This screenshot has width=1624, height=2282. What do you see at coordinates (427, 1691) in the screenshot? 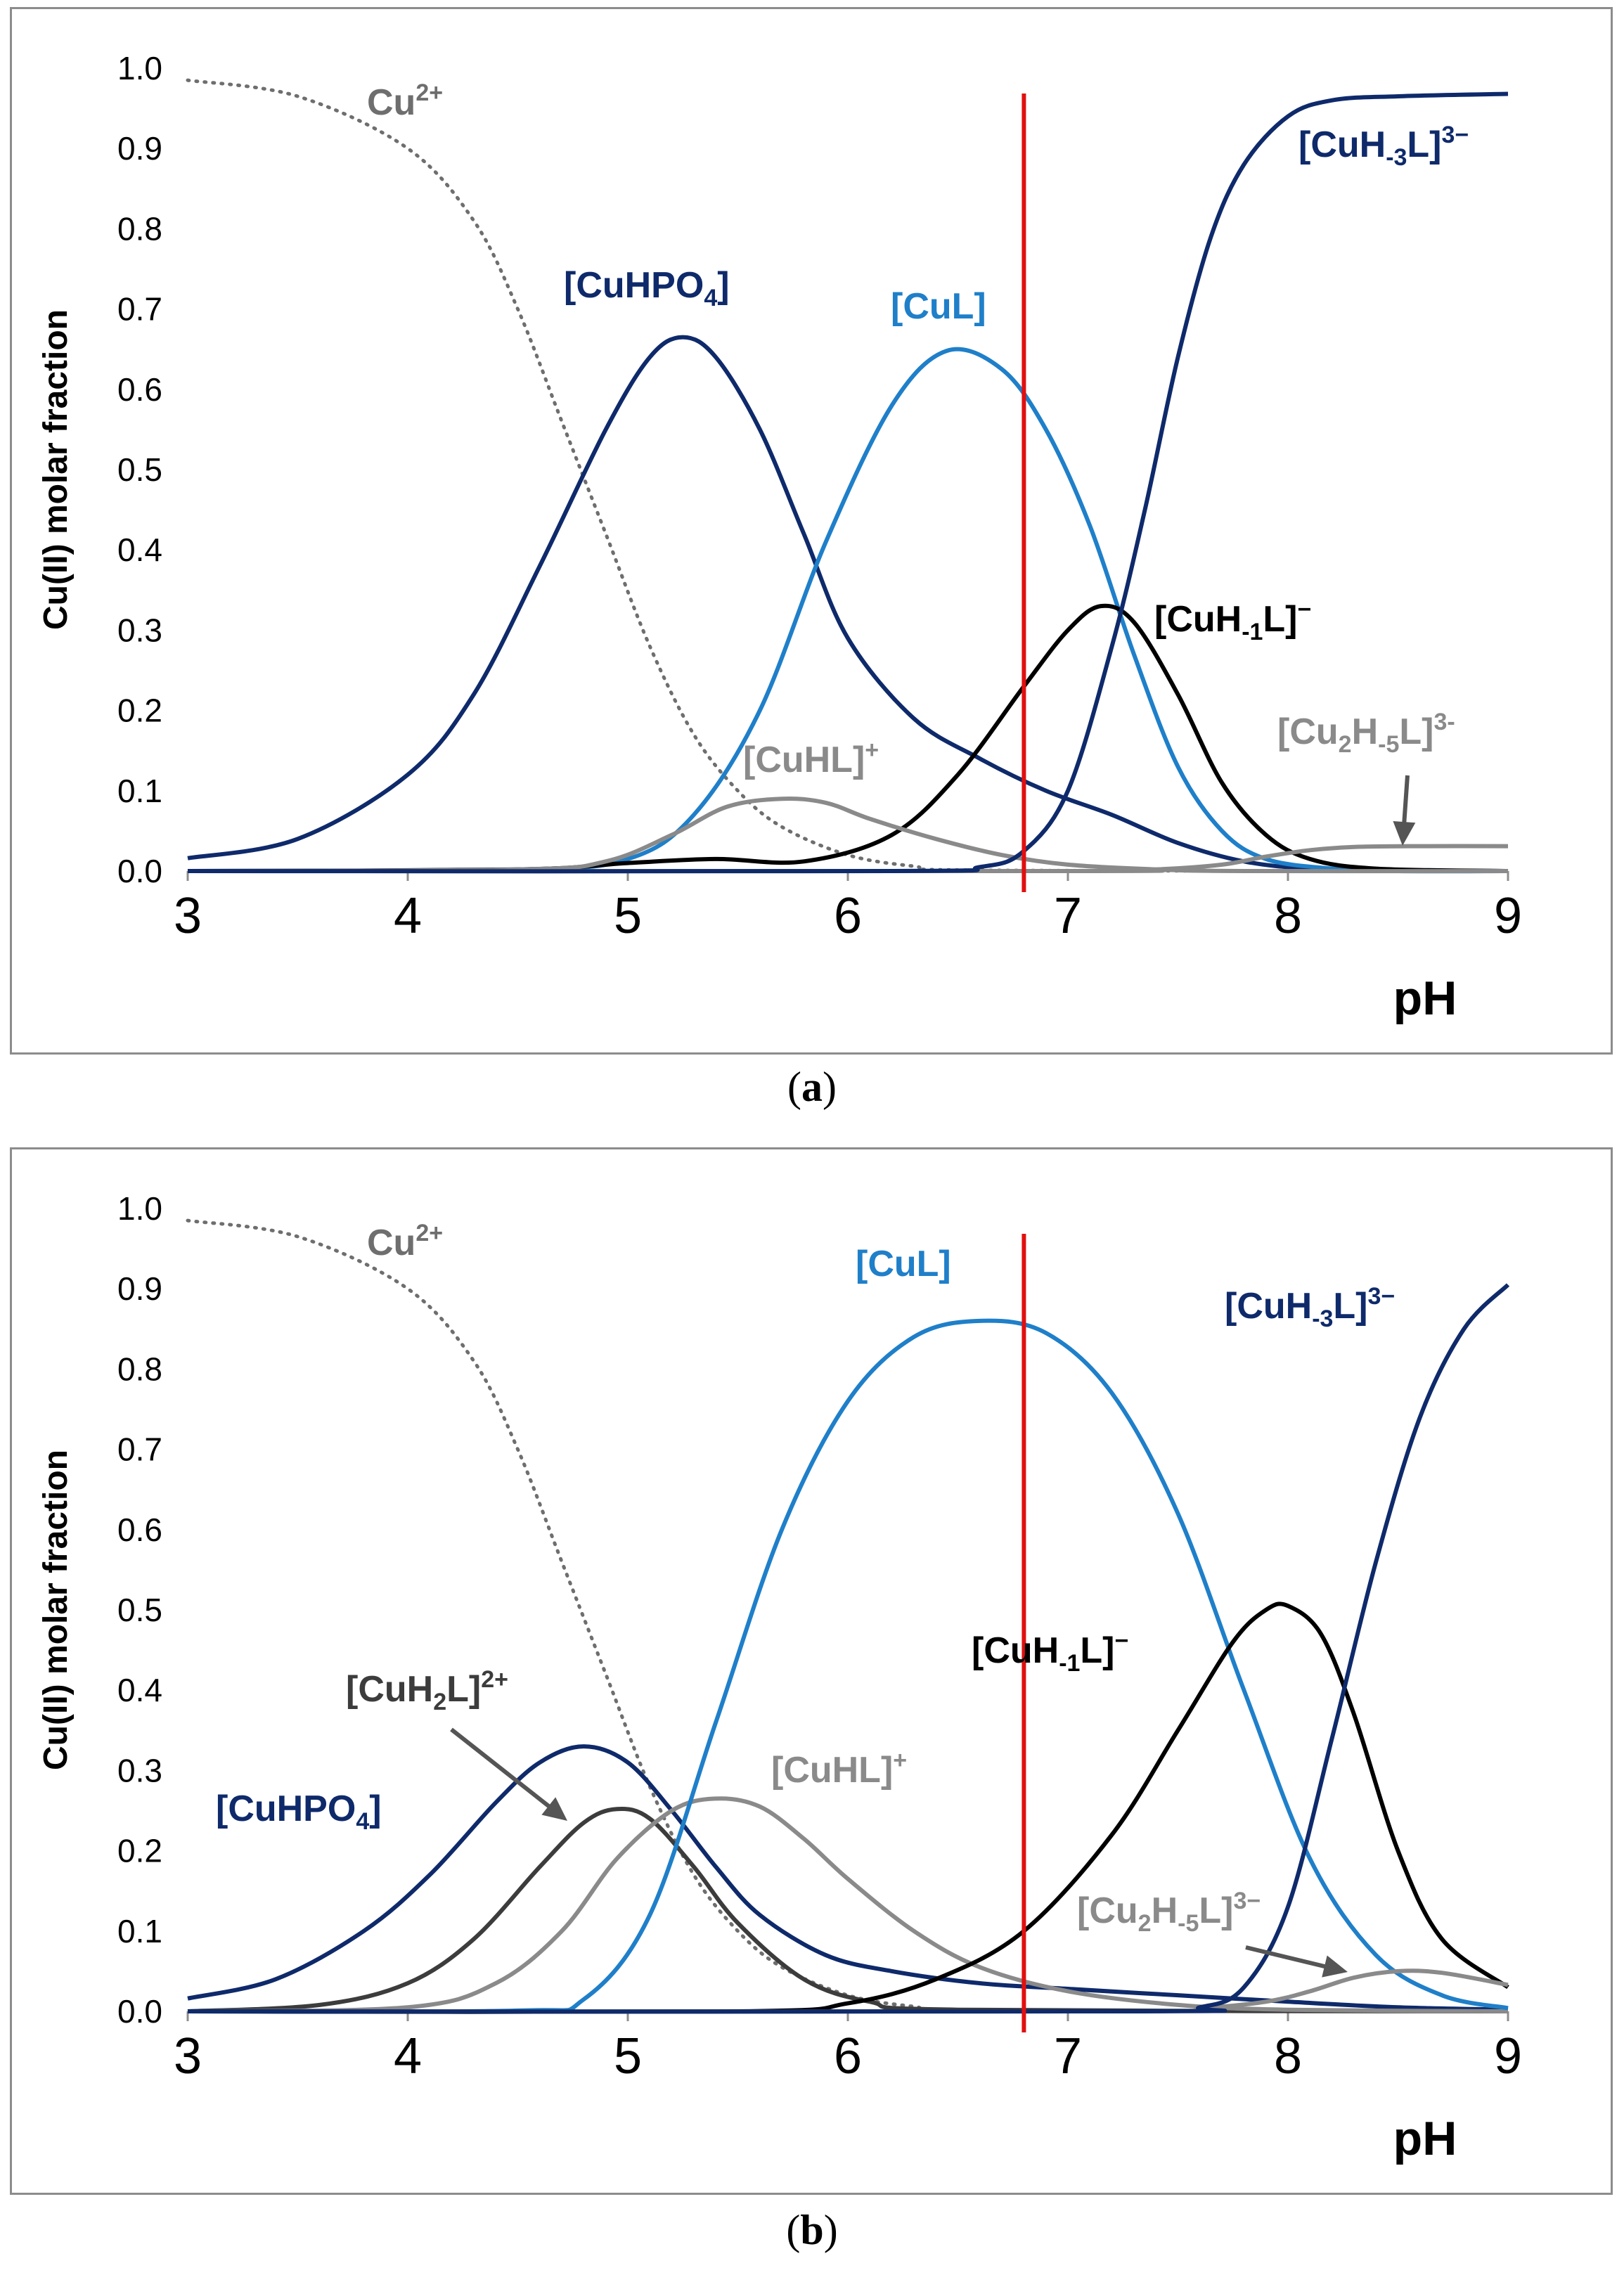
I see `series-label-cuh2l-2: [CuH2L]2+` at bounding box center [427, 1691].